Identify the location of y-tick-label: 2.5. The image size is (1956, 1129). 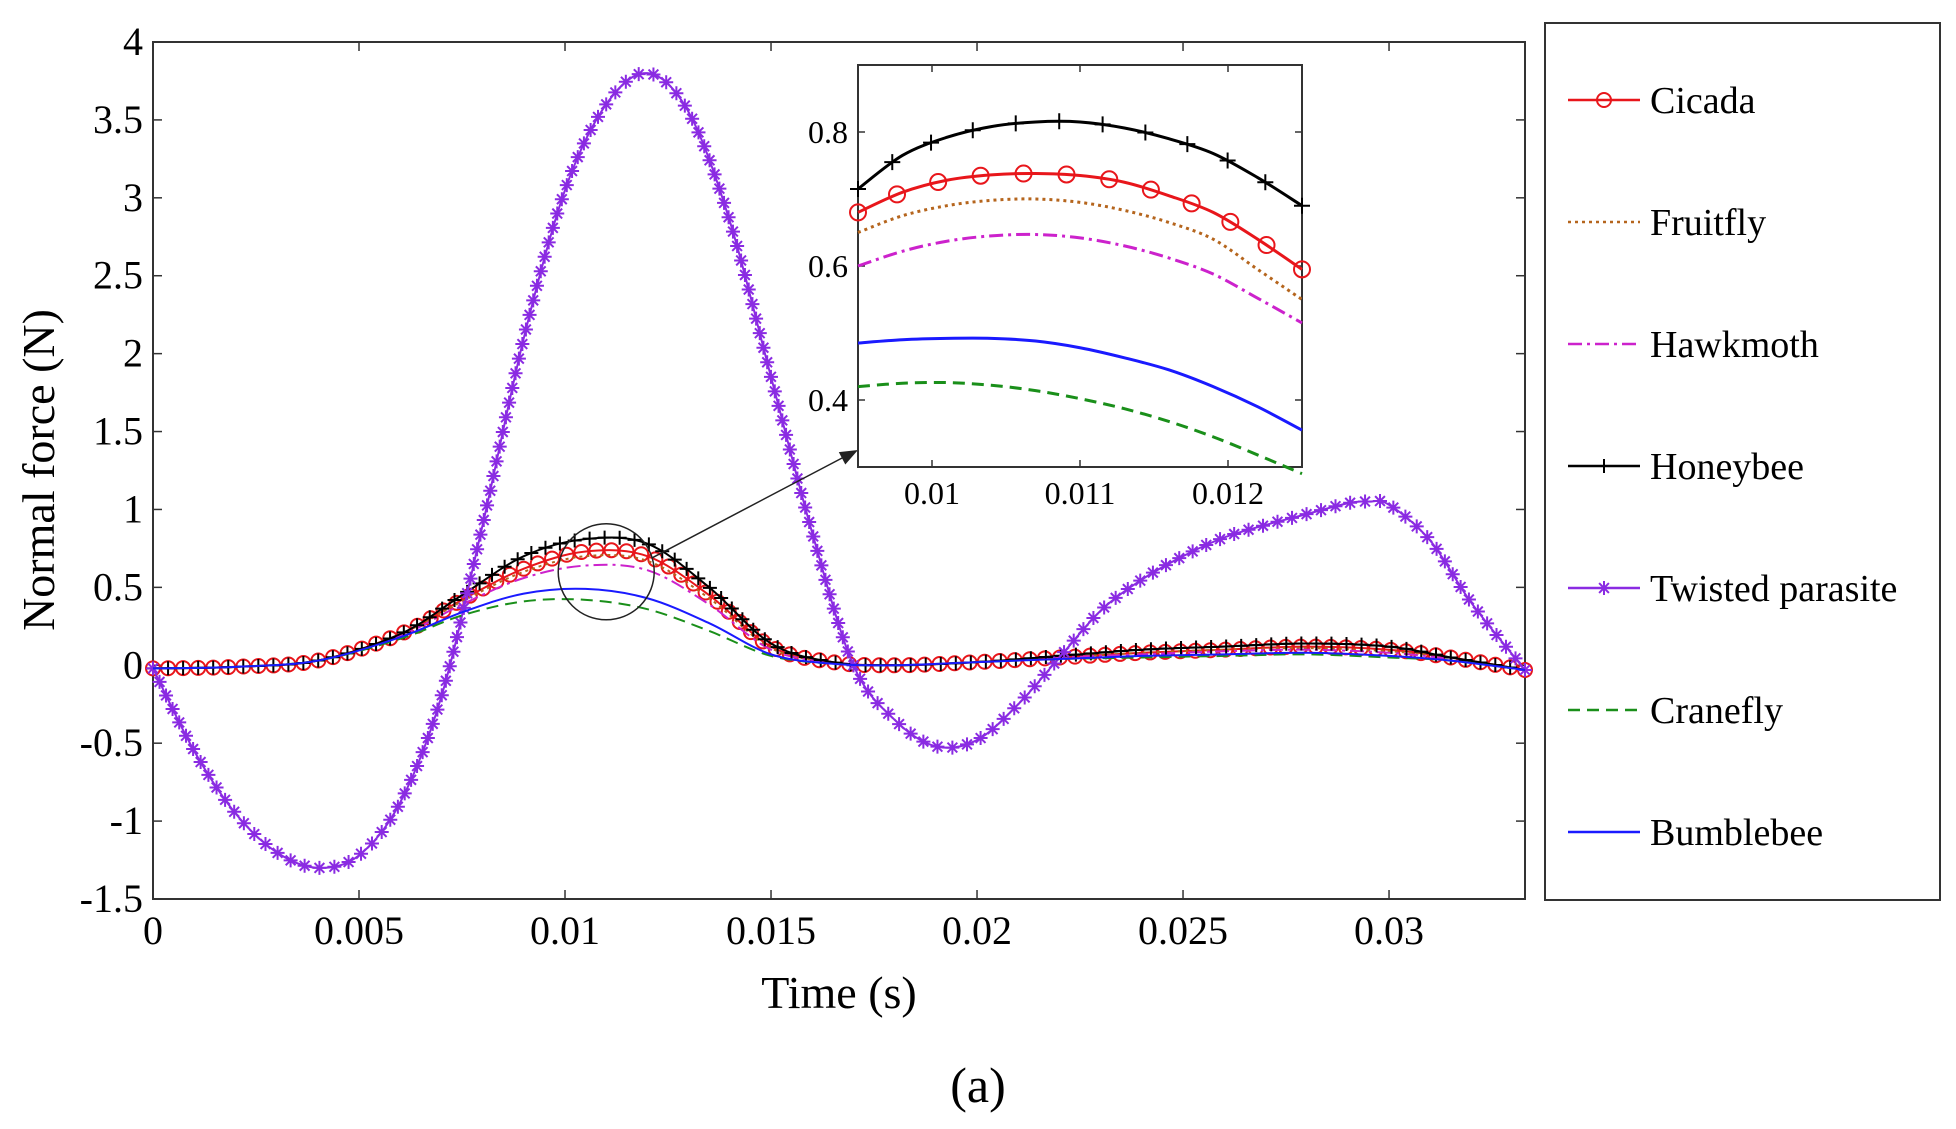
(118, 275).